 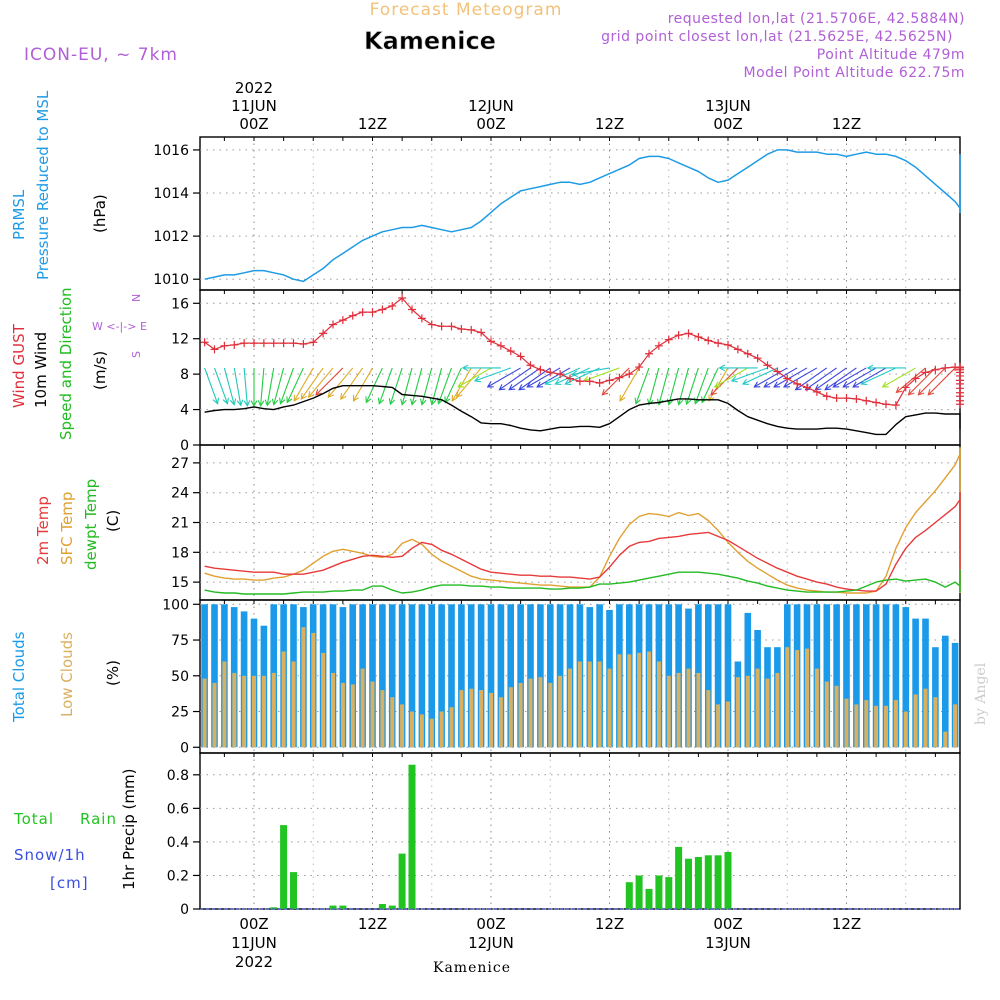 I want to click on y-tick-label: 0.8, so click(x=178, y=776).